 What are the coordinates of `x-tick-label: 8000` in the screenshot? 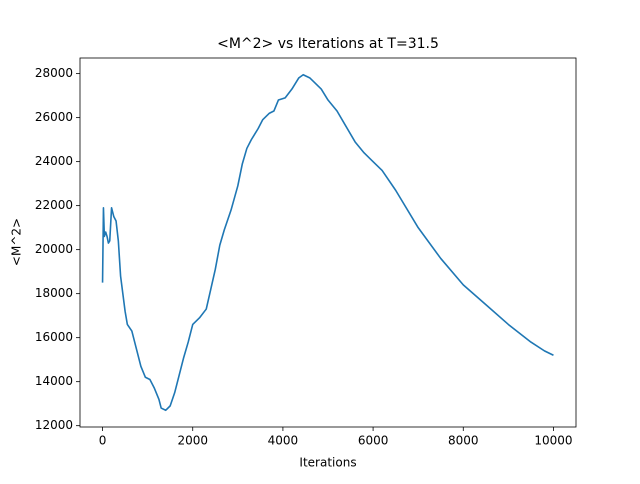 It's located at (463, 441).